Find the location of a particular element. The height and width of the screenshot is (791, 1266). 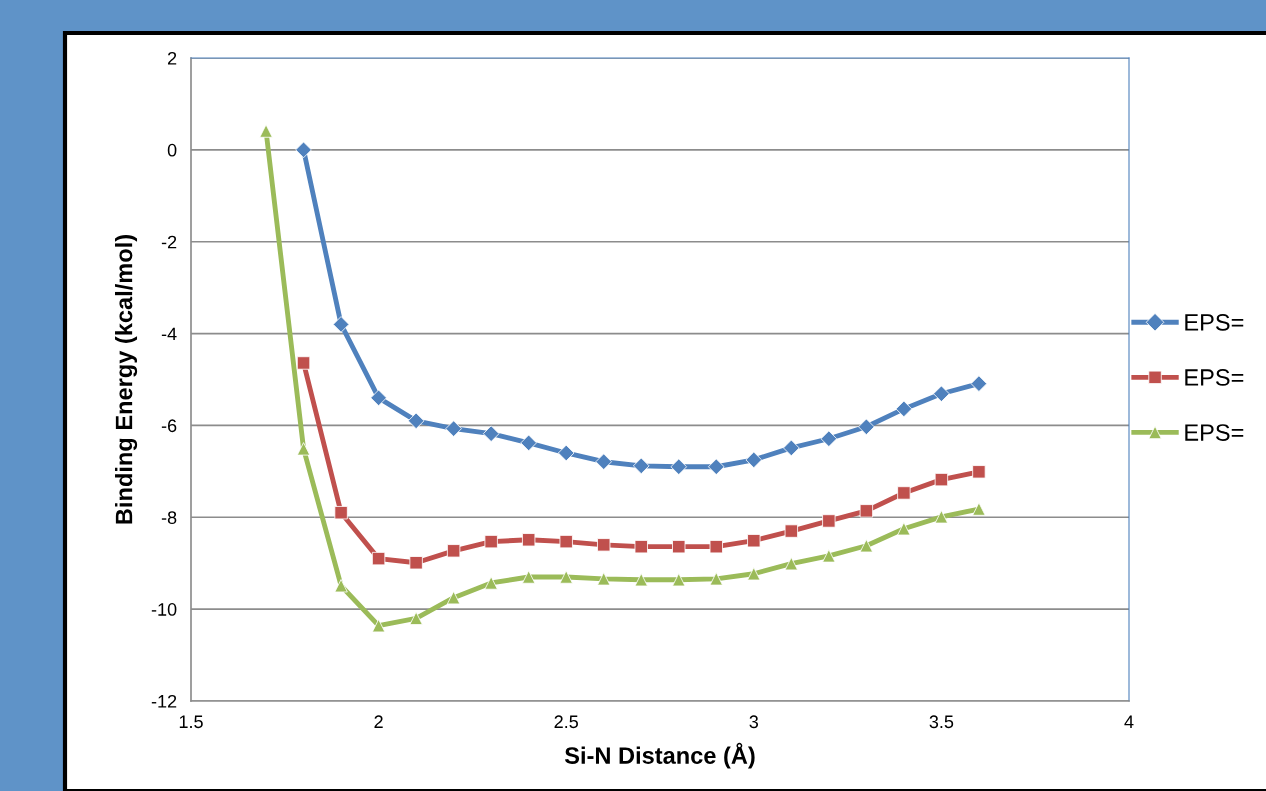

y-tick-label: 2 is located at coordinates (172, 58).